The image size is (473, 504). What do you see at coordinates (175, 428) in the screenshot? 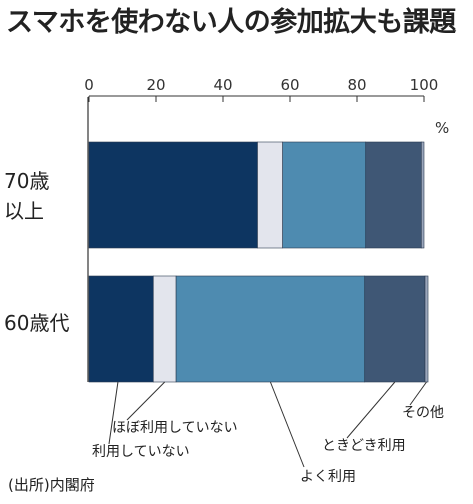
I see `series-label: ほぼ利用していない` at bounding box center [175, 428].